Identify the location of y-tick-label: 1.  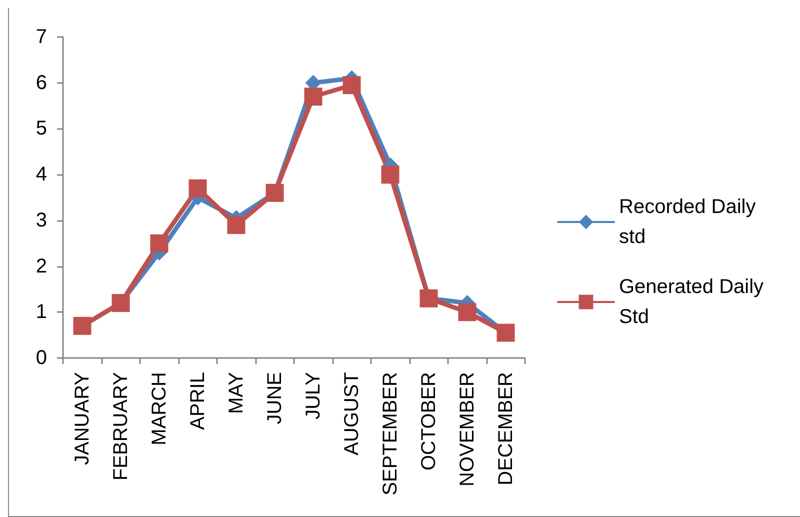
(41, 312).